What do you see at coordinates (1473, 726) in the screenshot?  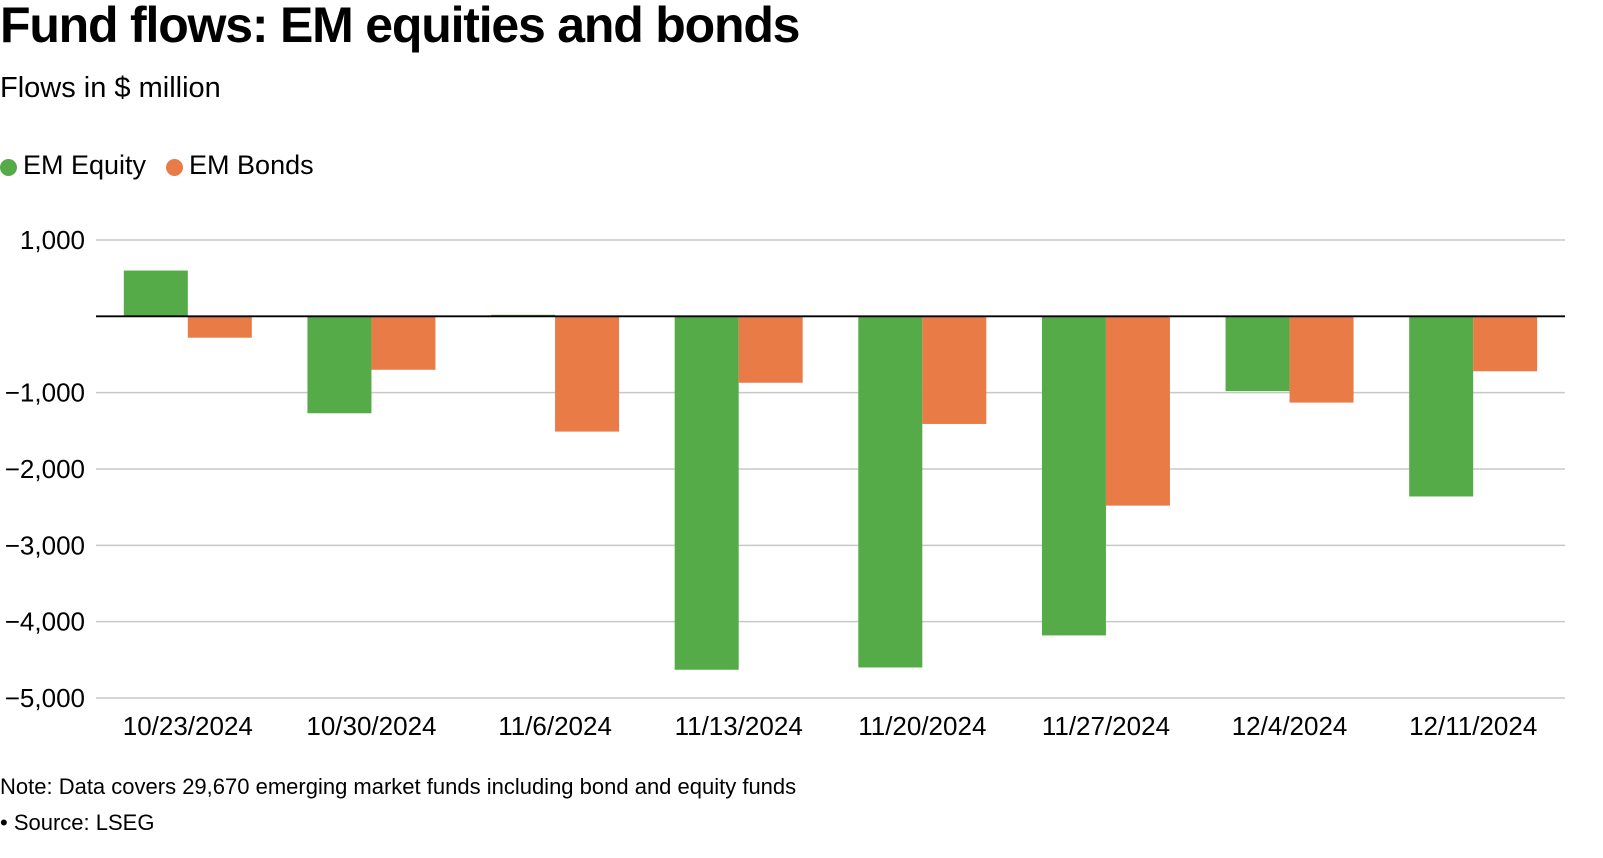 I see `x-tick-label: 12/11/2024` at bounding box center [1473, 726].